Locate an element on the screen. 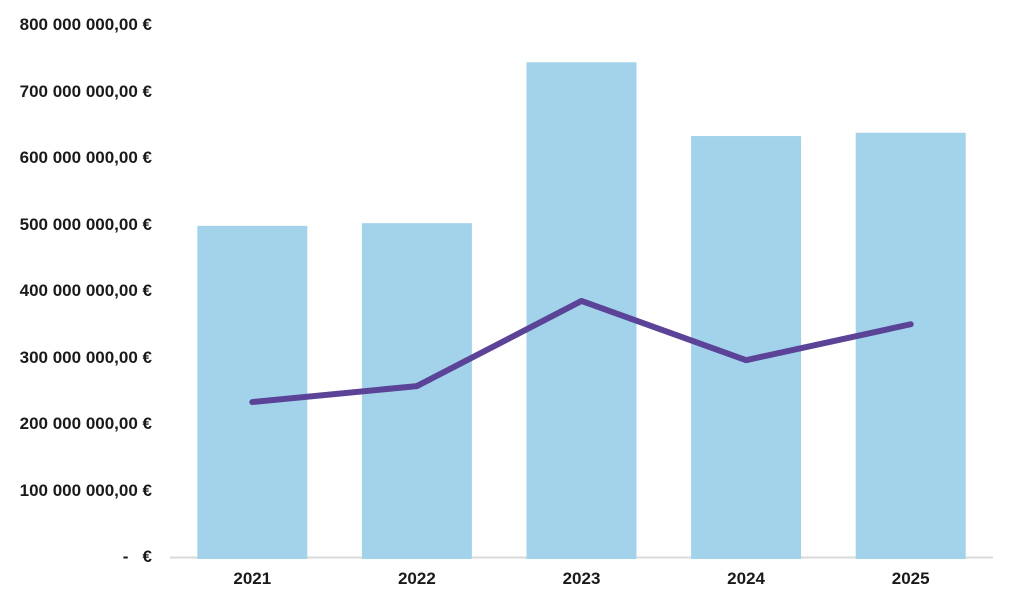  x-tick-label: 2023 is located at coordinates (581, 578).